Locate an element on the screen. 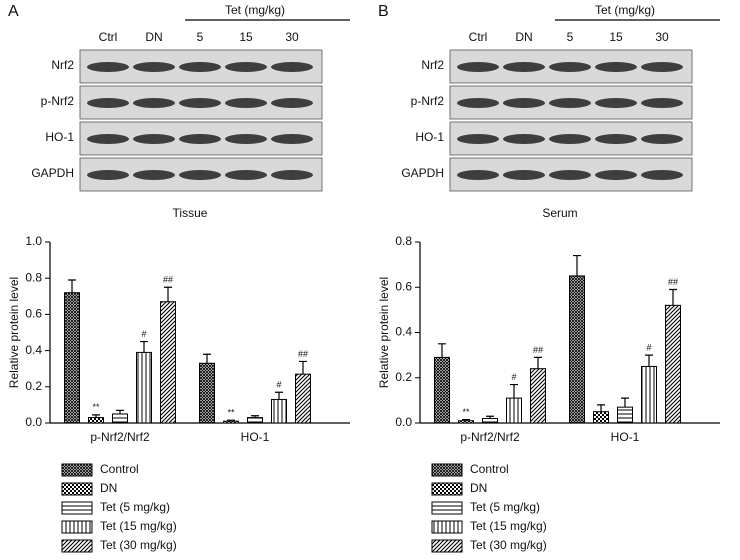  lane-label: 15 is located at coordinates (616, 37).